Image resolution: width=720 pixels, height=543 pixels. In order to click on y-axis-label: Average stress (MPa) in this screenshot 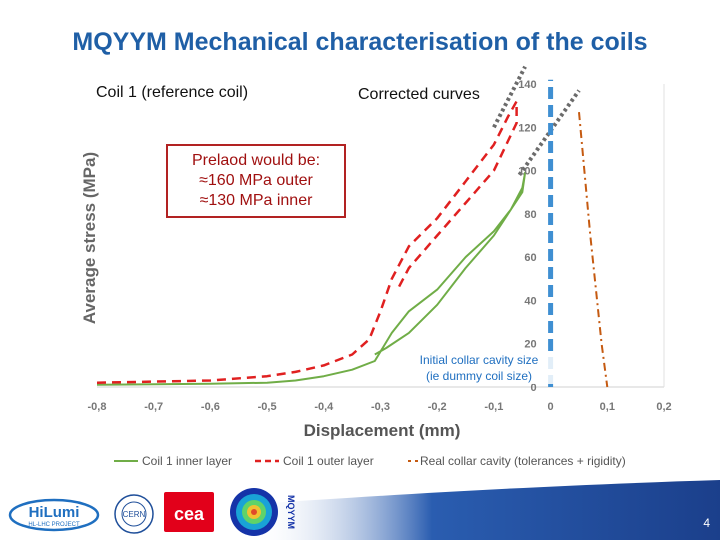, I will do `click(89, 238)`.